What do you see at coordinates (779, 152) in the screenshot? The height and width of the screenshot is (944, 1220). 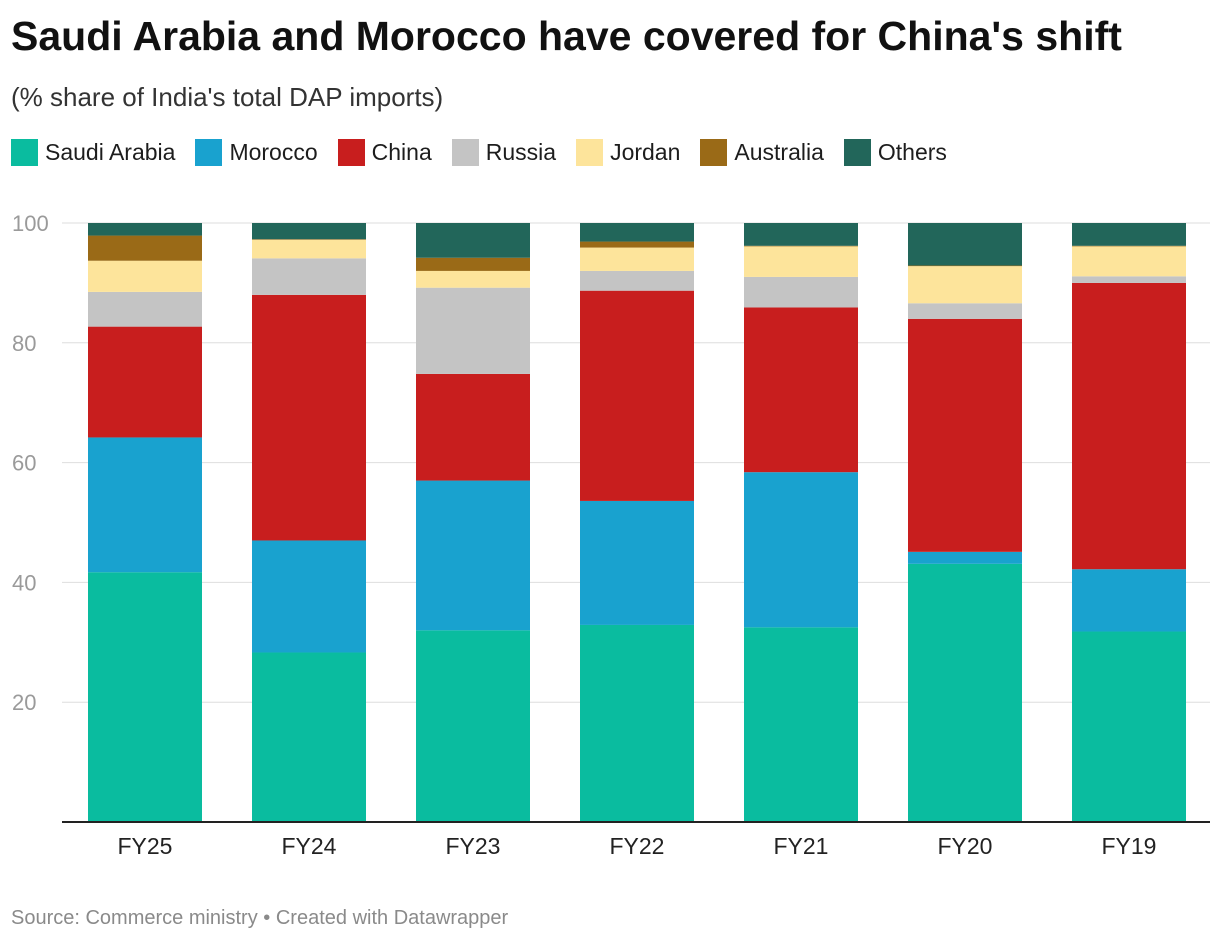 I see `legend-label-australia: Australia` at bounding box center [779, 152].